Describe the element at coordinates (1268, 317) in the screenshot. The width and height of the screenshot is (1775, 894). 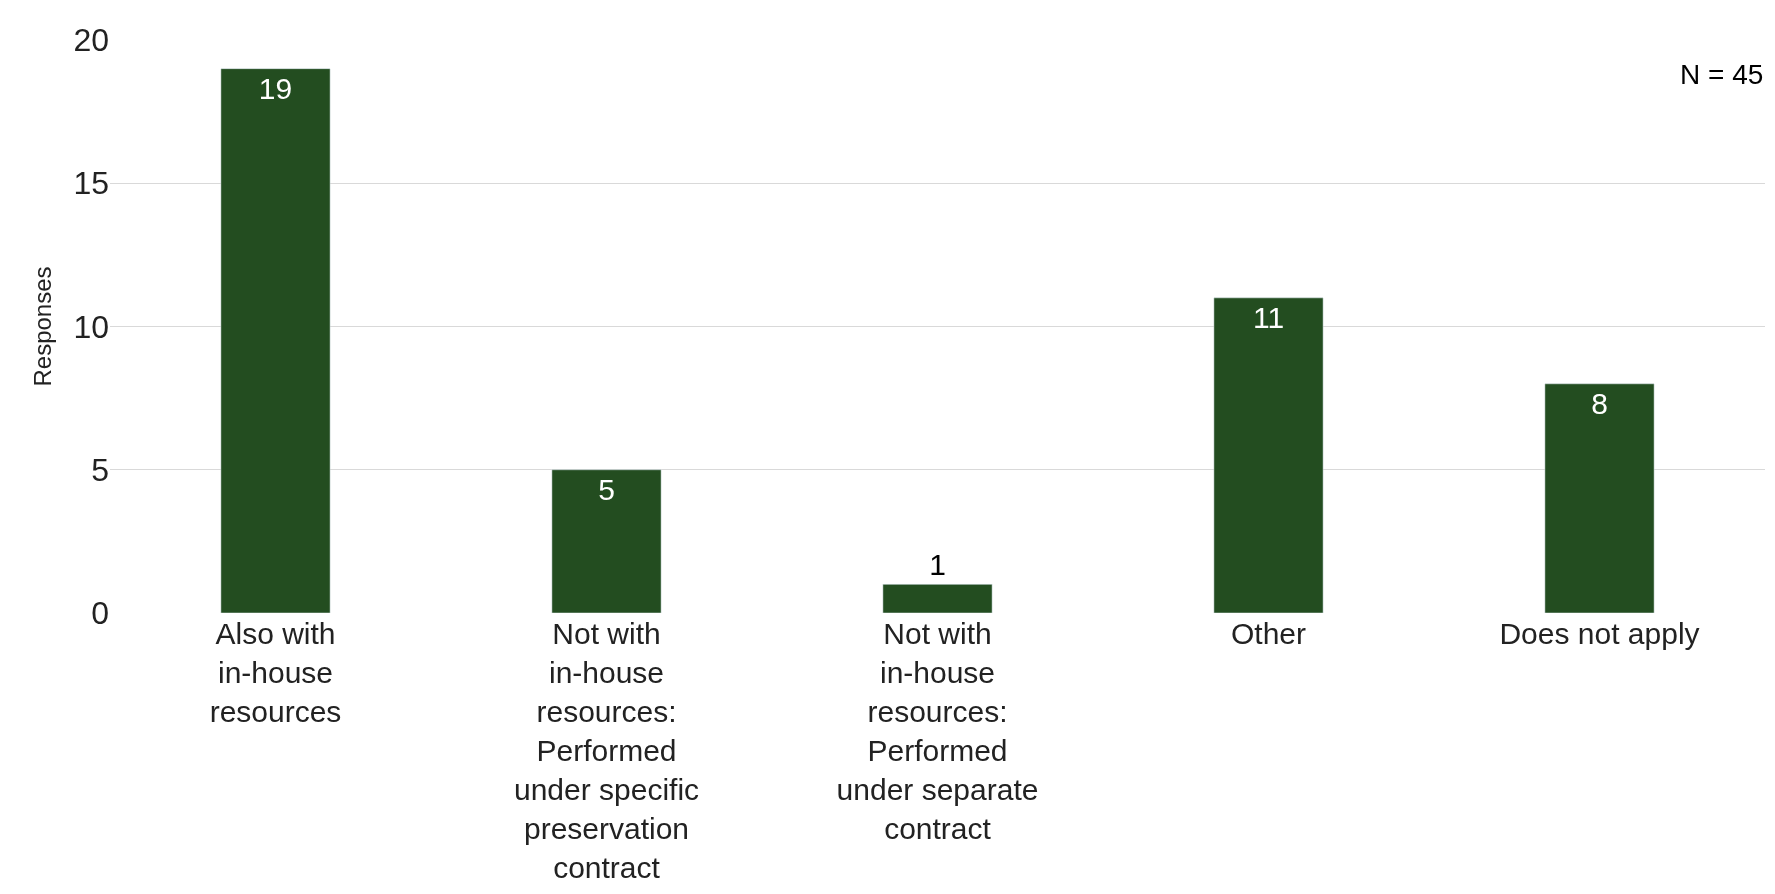
I see `data-label: 11` at that location.